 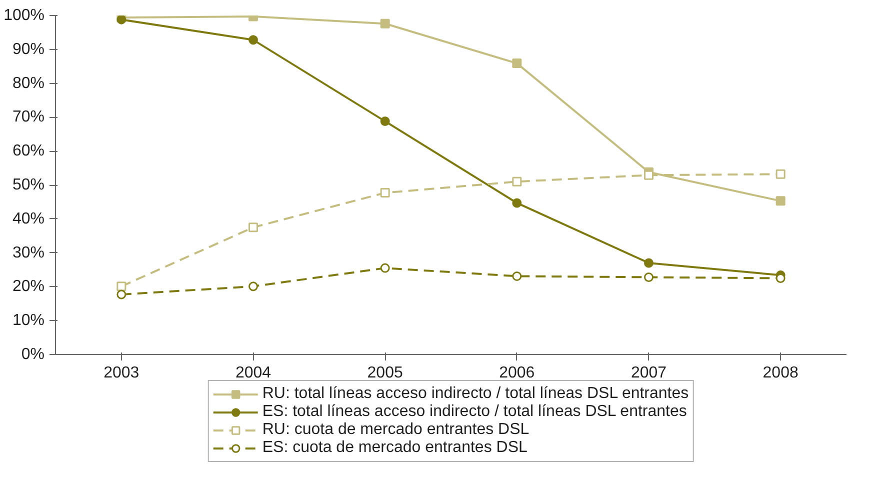 What do you see at coordinates (28, 117) in the screenshot?
I see `y-tick-label: 70%` at bounding box center [28, 117].